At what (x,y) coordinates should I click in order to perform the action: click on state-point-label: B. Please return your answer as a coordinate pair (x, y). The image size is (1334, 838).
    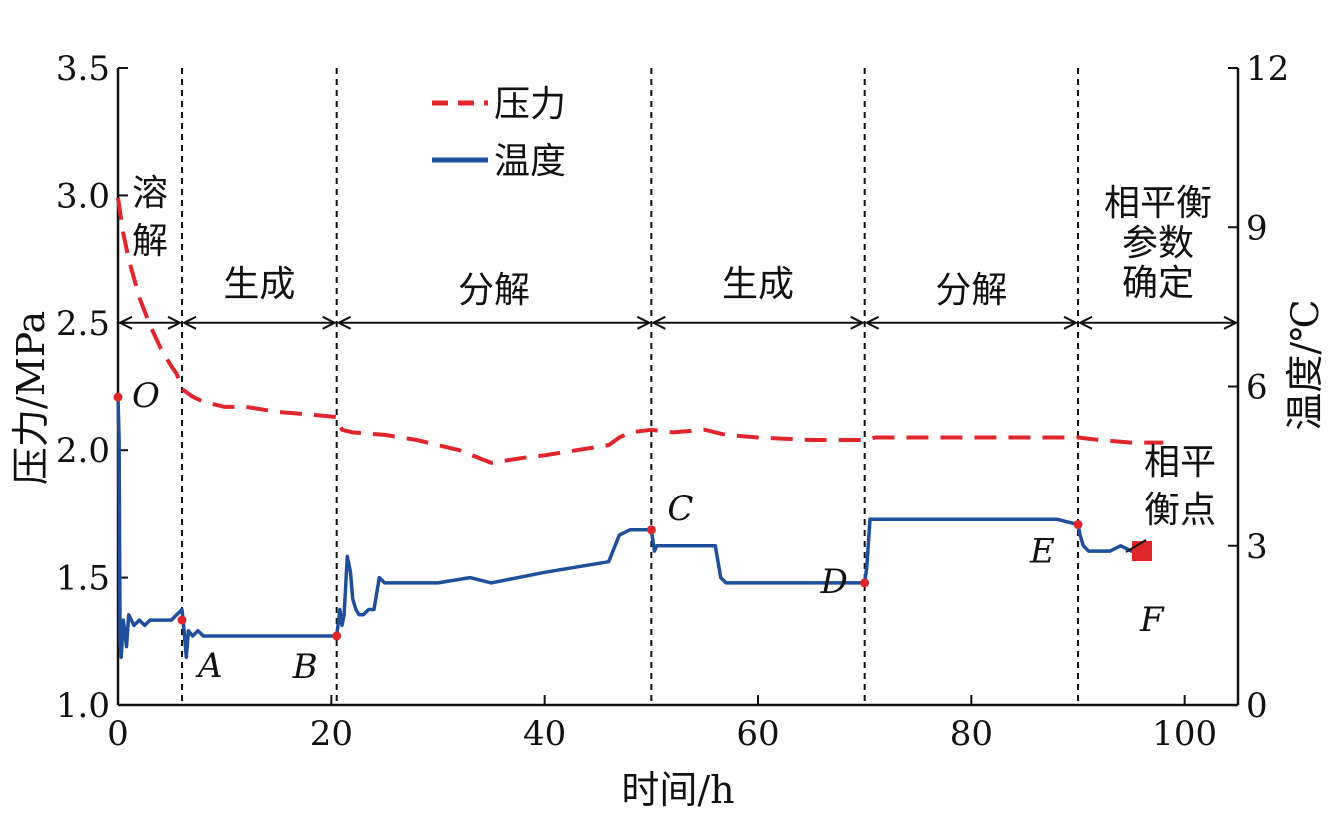
    Looking at the image, I should click on (305, 667).